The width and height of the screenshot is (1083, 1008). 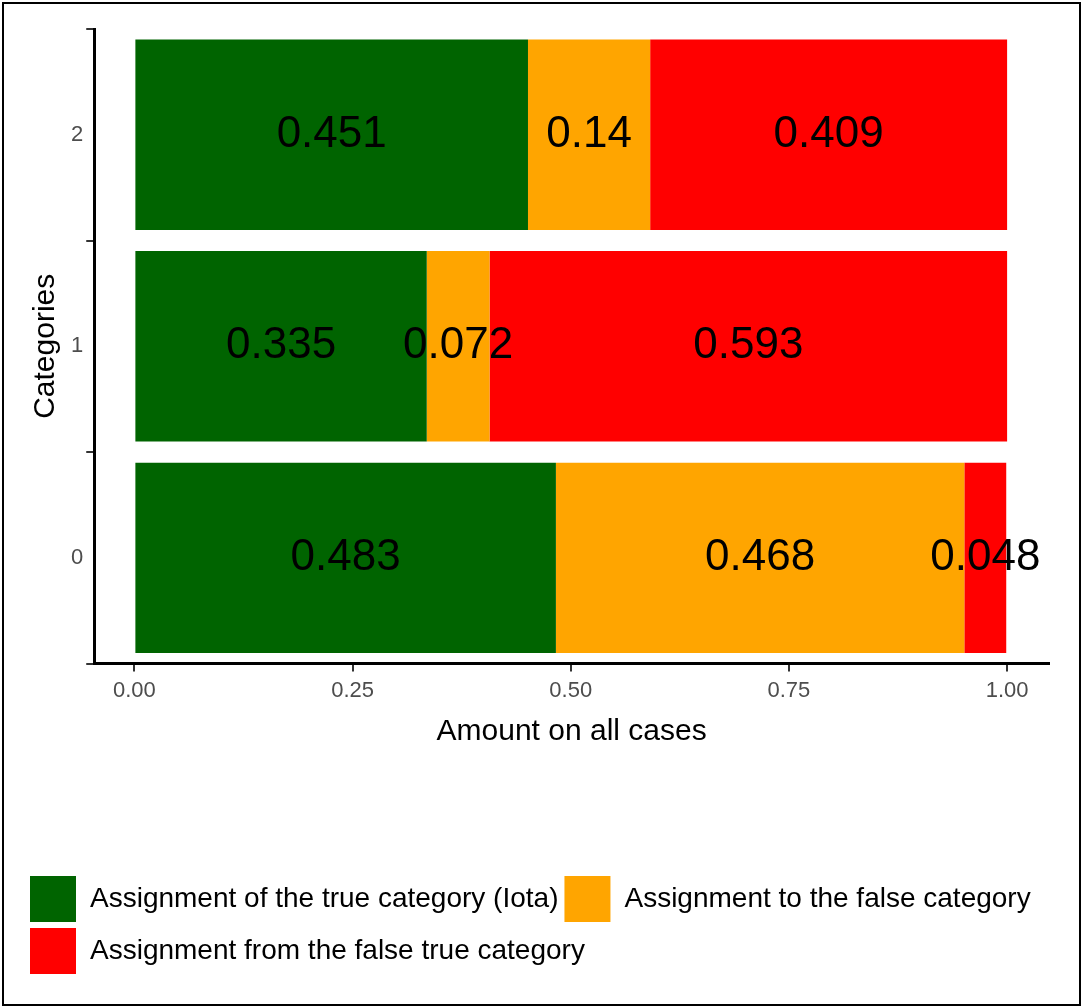 What do you see at coordinates (331, 131) in the screenshot?
I see `data-label: 0.451` at bounding box center [331, 131].